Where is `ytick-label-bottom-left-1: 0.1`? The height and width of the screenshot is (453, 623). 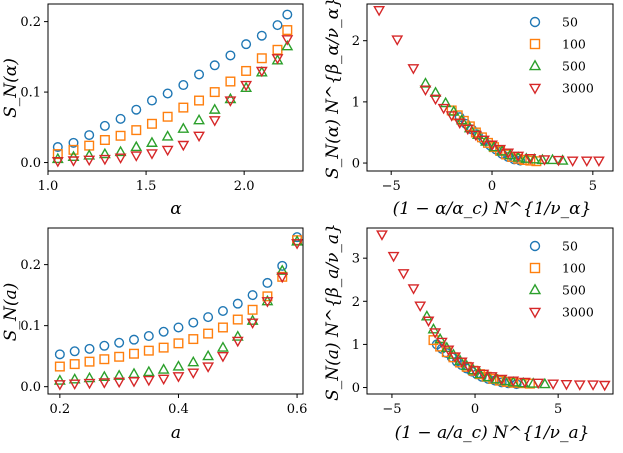
ytick-label-bottom-left-1: 0.1 is located at coordinates (30, 326).